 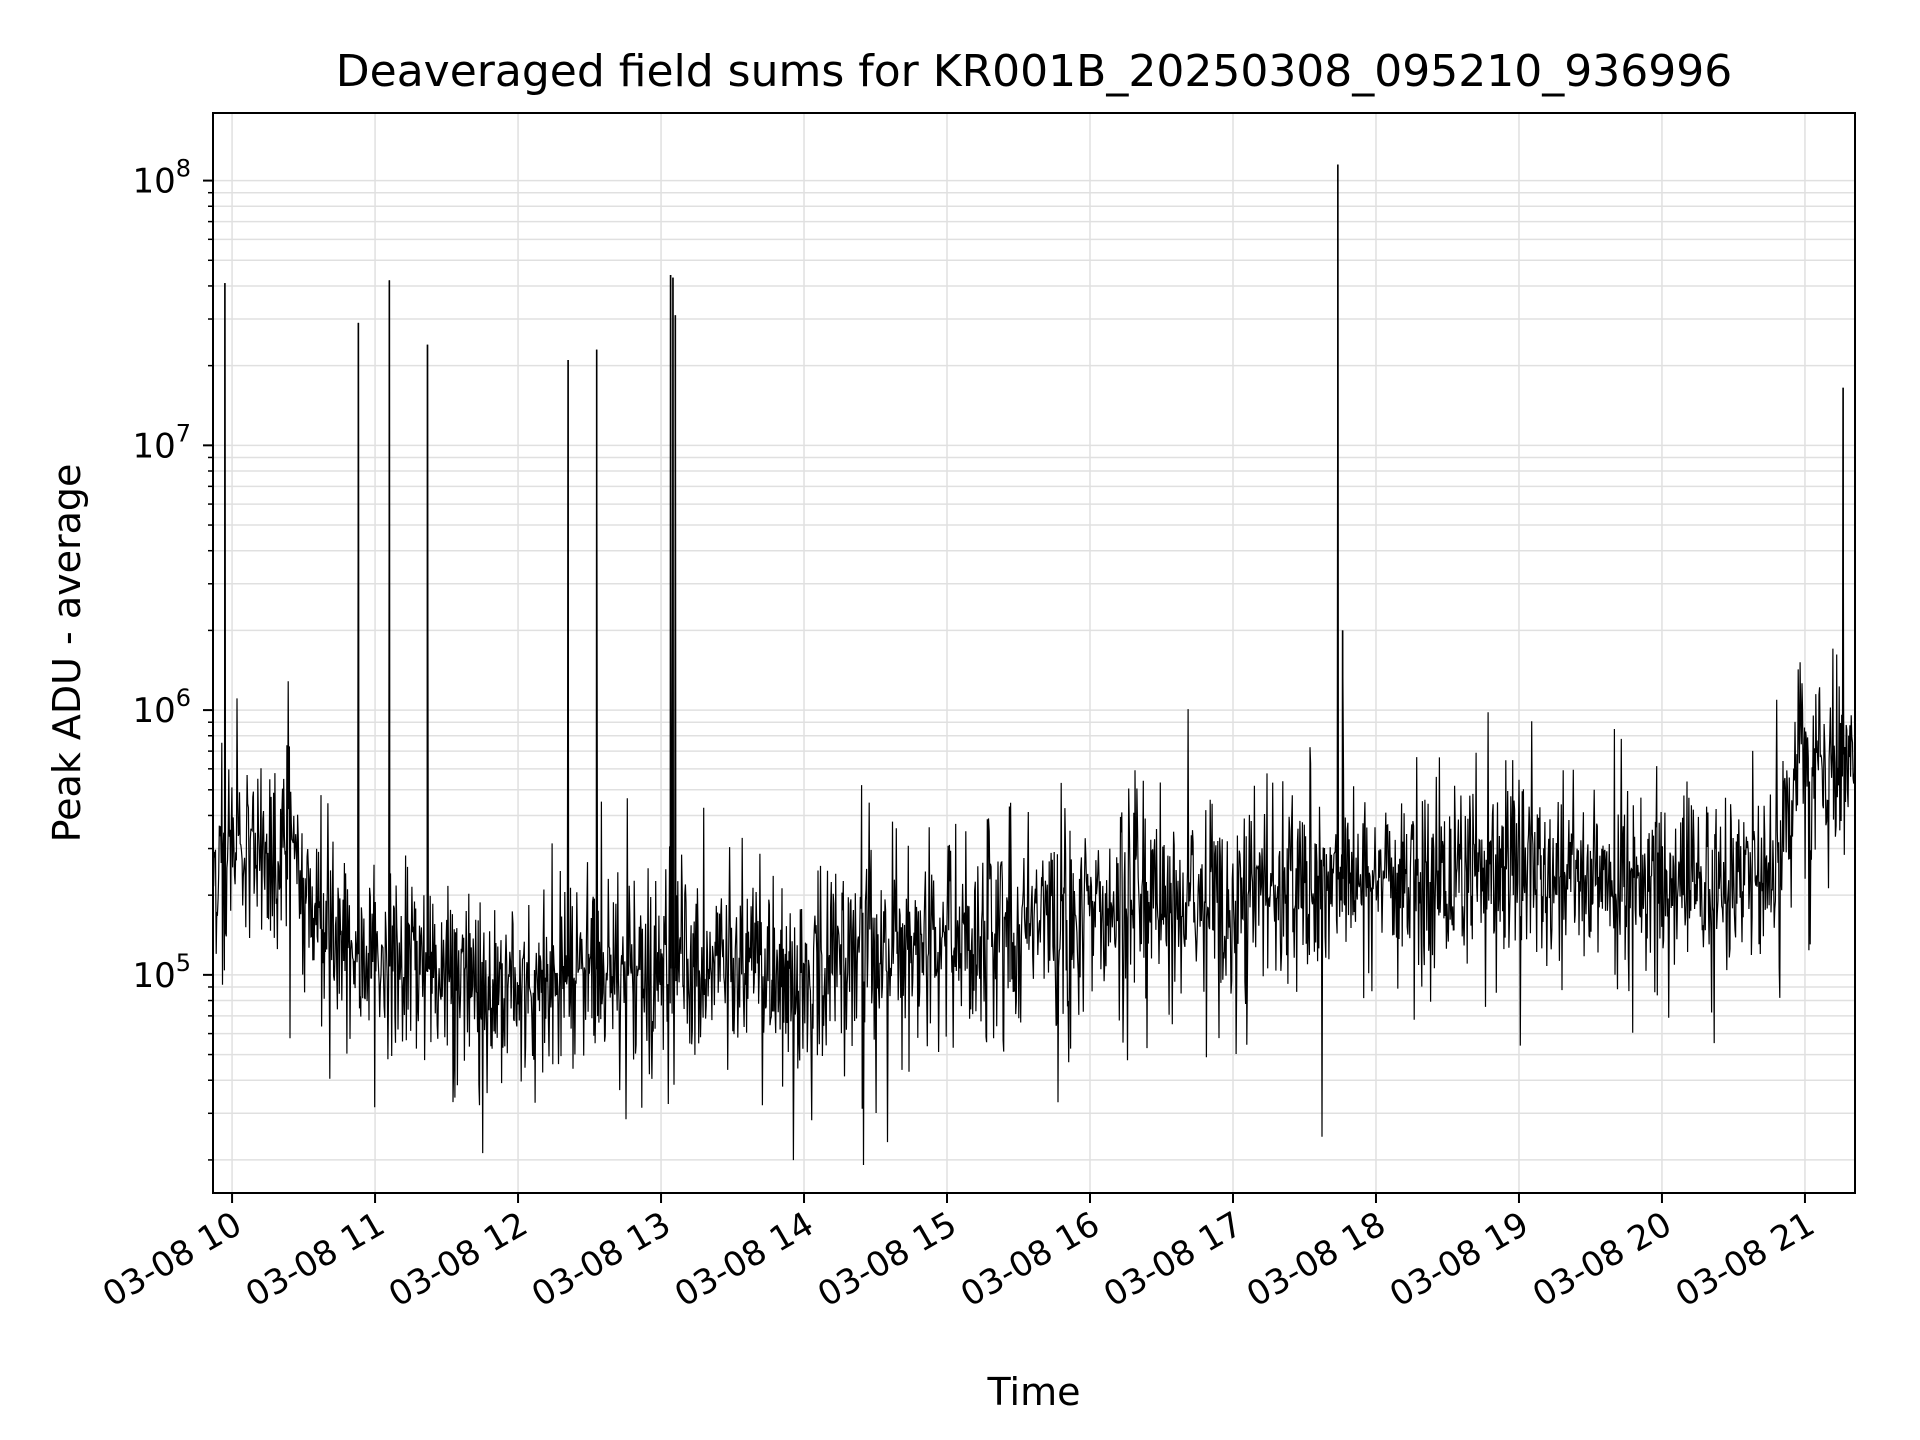 I want to click on y-tick-label: 10⁶, so click(x=161, y=707).